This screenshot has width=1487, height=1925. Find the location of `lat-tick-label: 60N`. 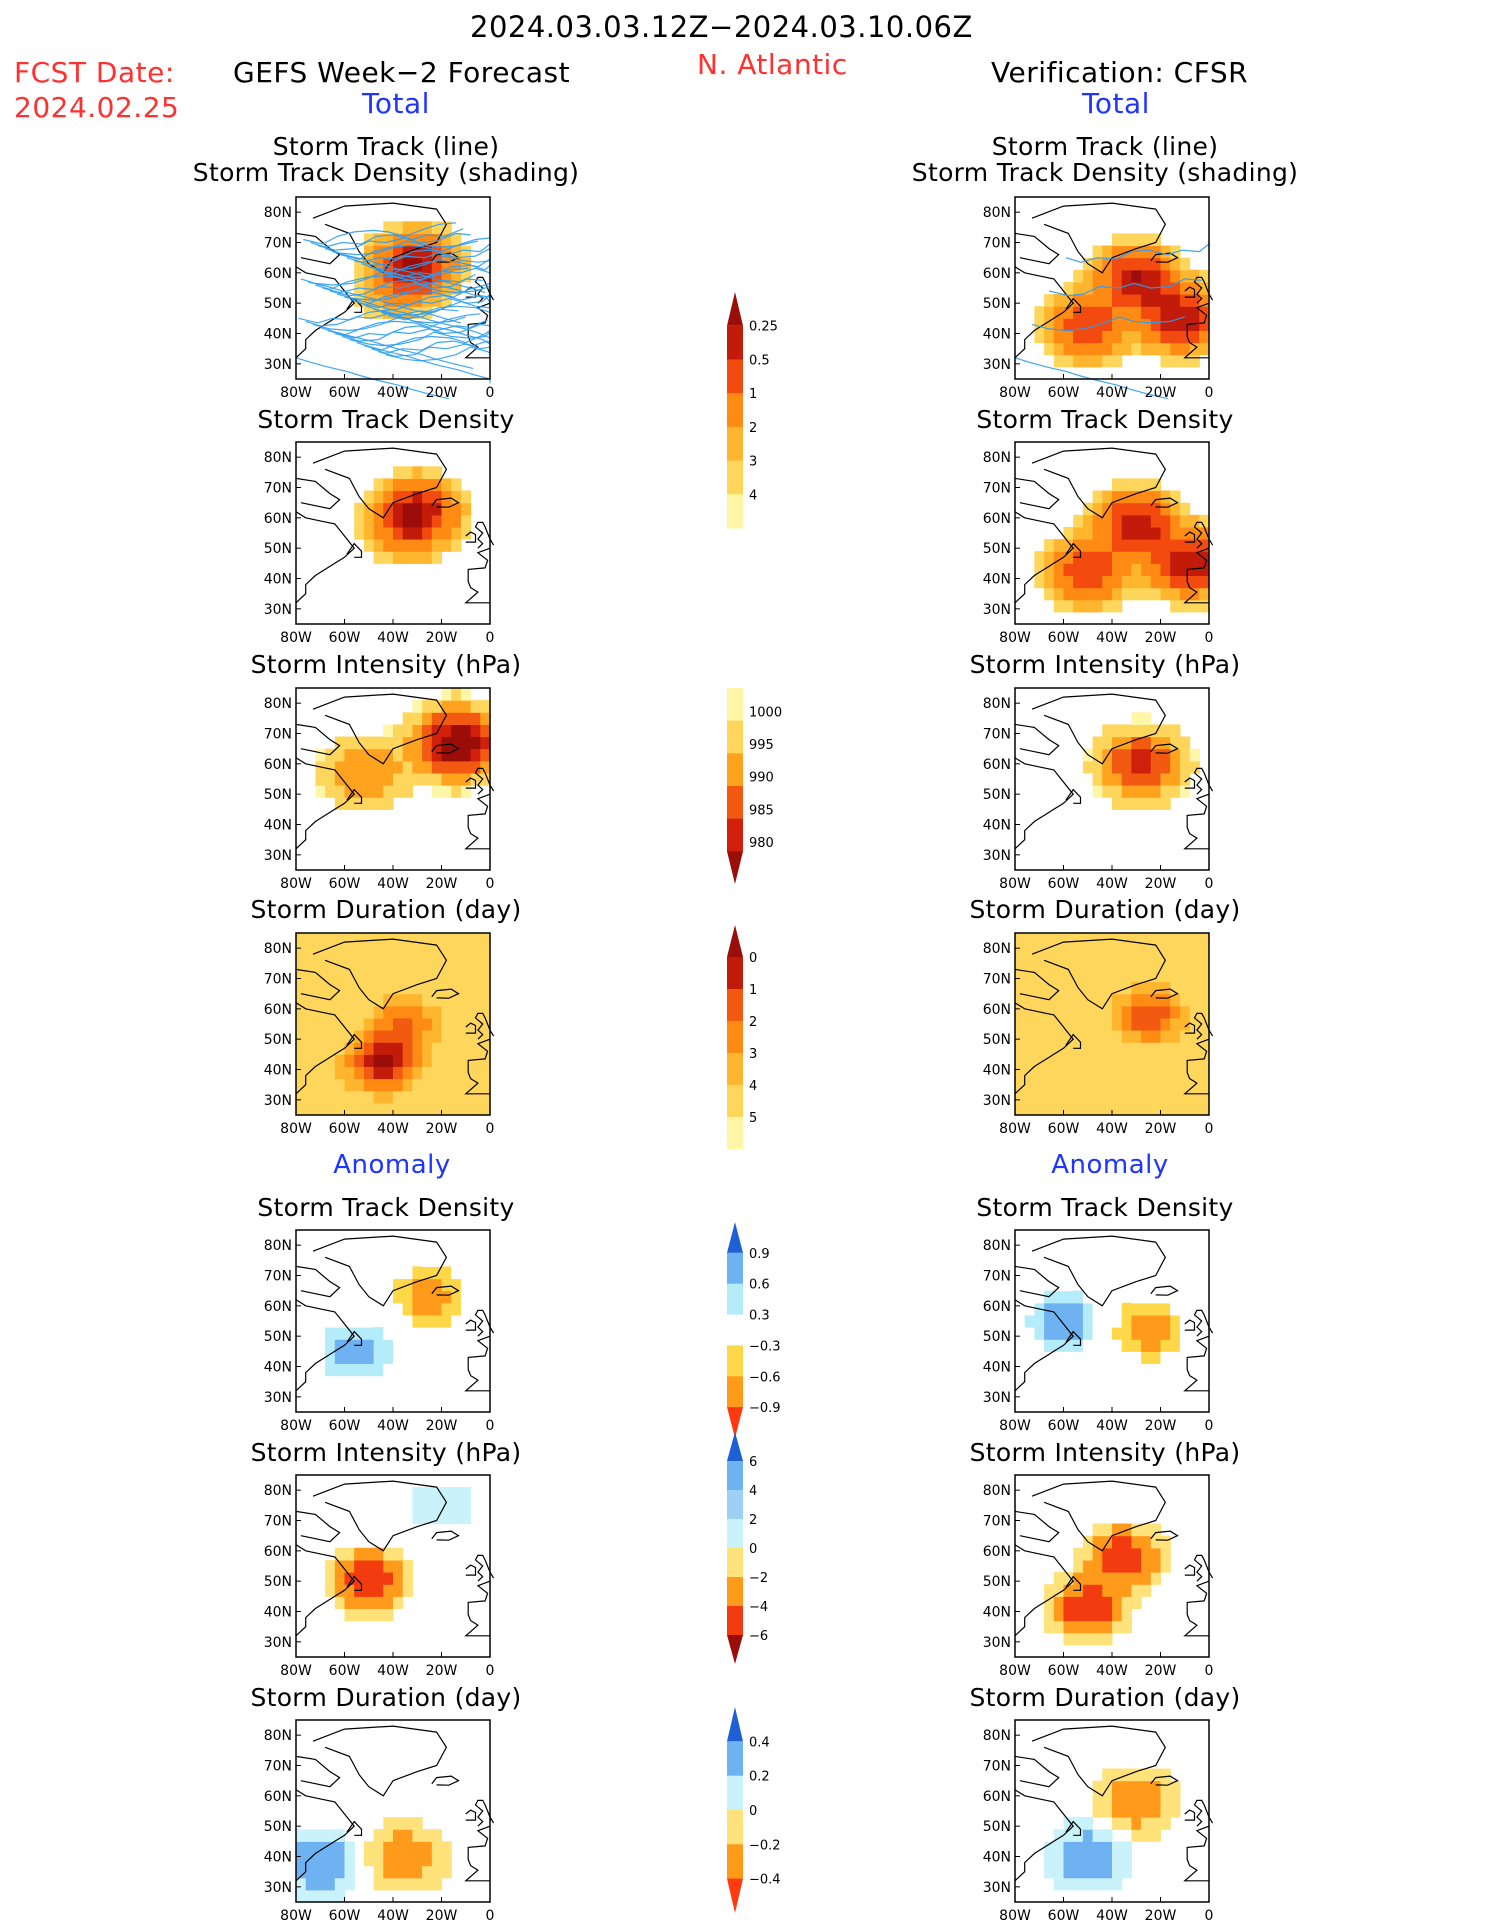

lat-tick-label: 60N is located at coordinates (278, 1010).